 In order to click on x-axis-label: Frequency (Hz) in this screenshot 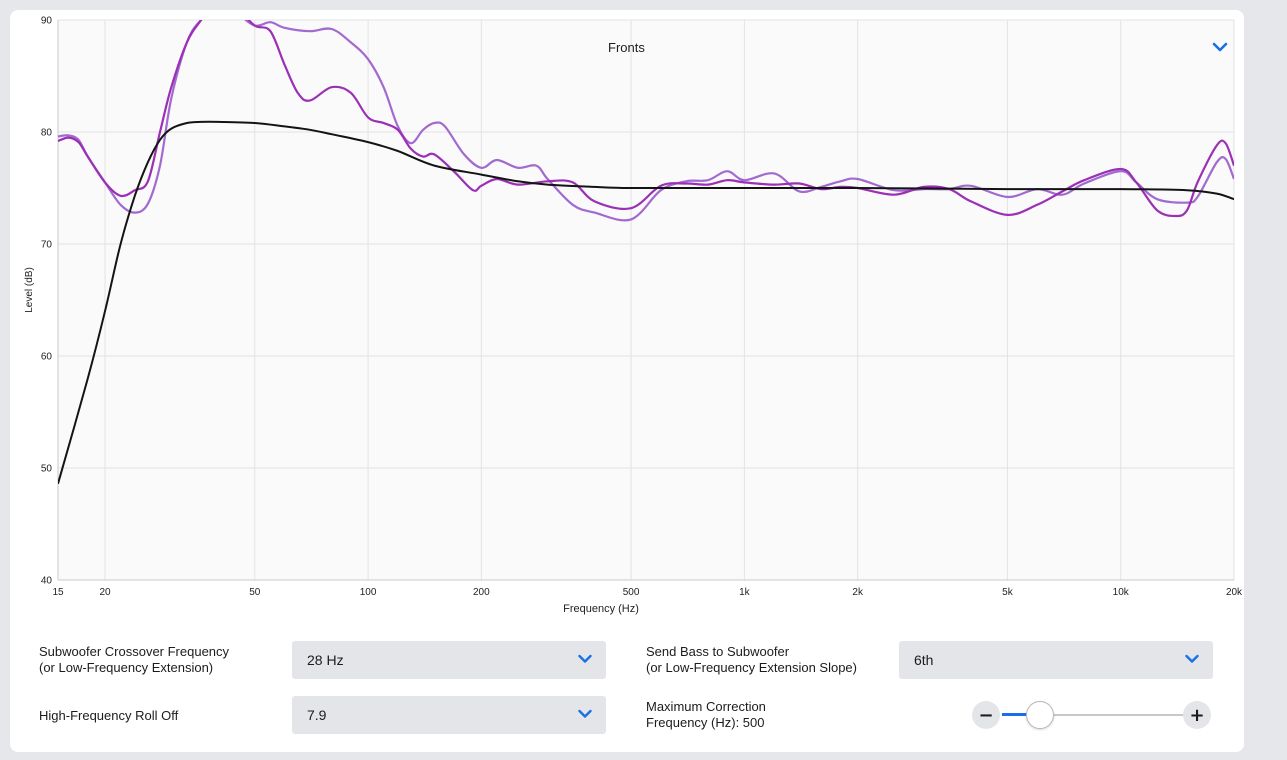, I will do `click(601, 609)`.